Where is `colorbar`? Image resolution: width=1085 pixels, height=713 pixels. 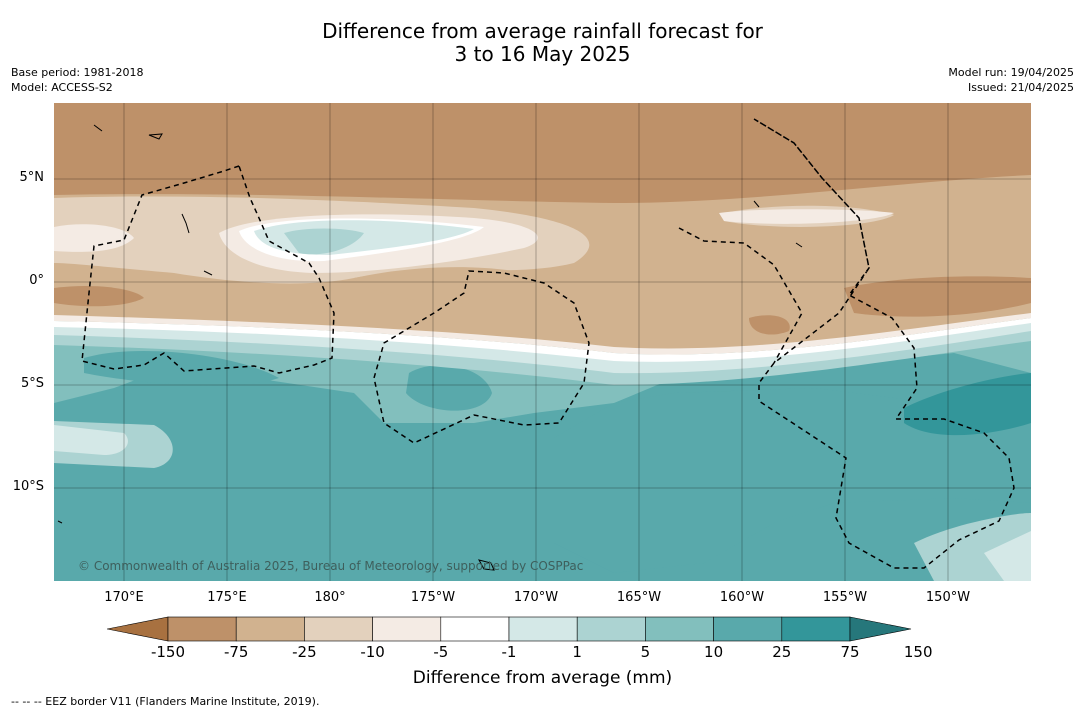
colorbar is located at coordinates (509, 629).